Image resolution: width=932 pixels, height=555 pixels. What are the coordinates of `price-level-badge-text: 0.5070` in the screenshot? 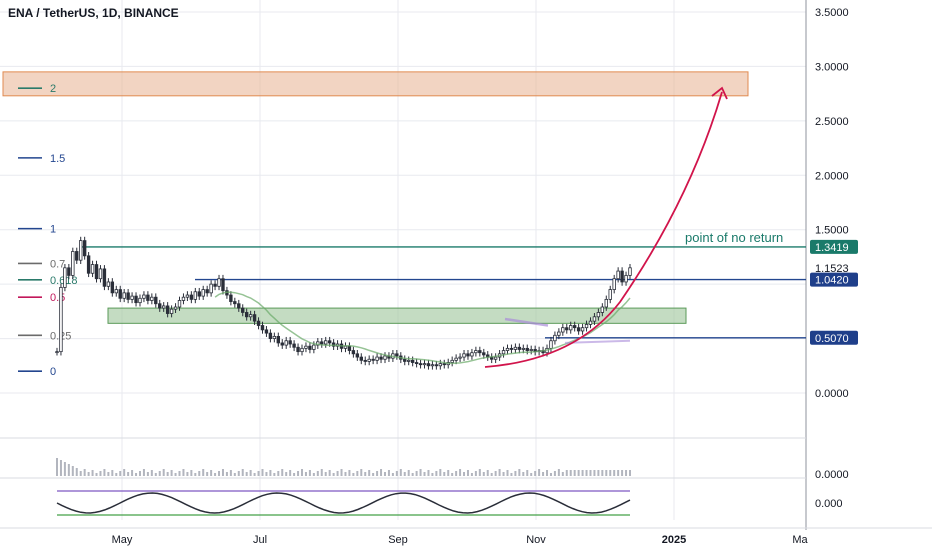 It's located at (832, 339).